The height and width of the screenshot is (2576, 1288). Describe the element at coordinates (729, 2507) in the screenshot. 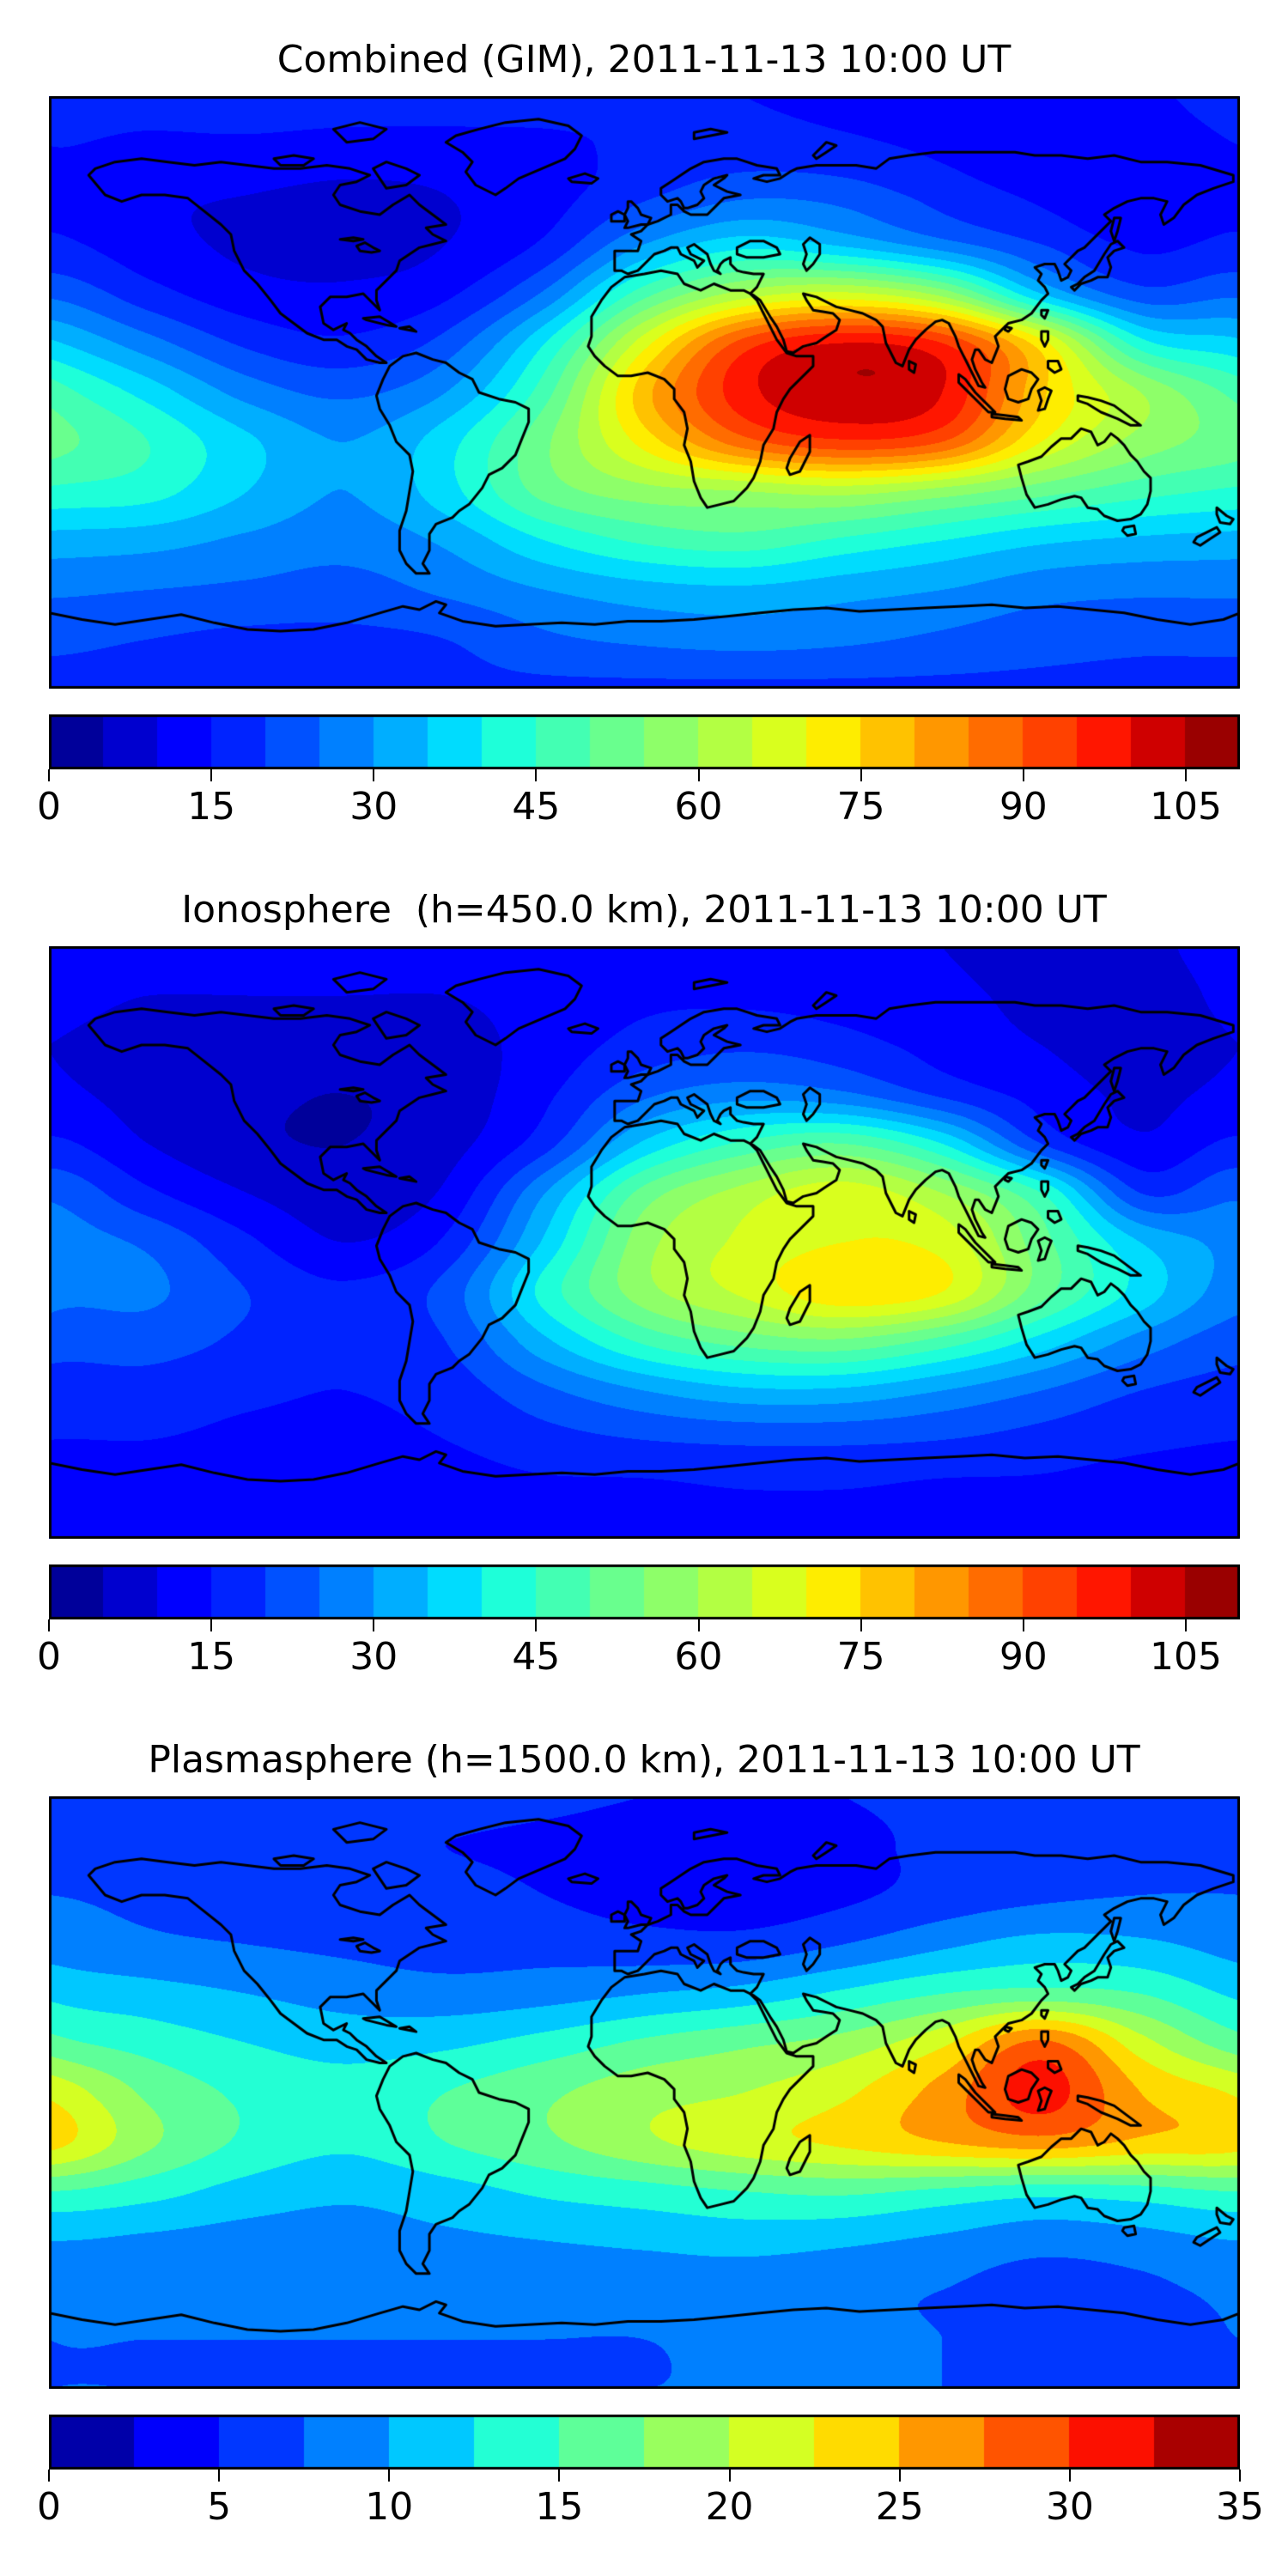

I see `colorbar-tick-label: 20` at that location.